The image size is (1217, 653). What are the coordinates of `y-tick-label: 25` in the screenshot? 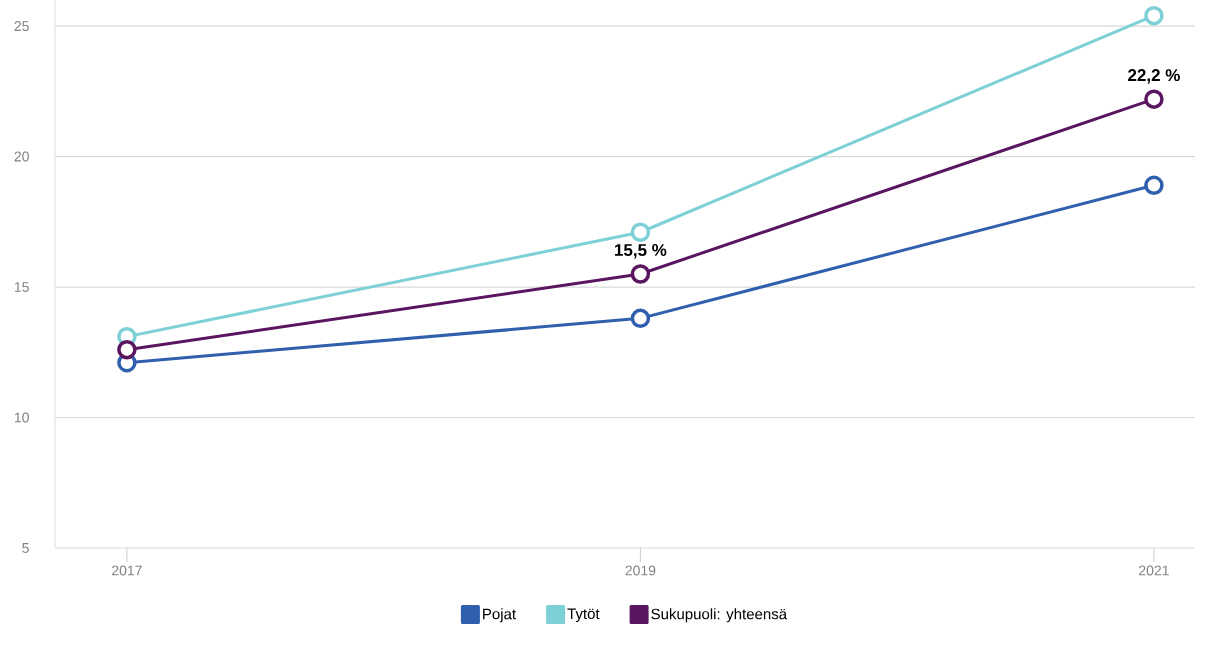 It's located at (21, 26).